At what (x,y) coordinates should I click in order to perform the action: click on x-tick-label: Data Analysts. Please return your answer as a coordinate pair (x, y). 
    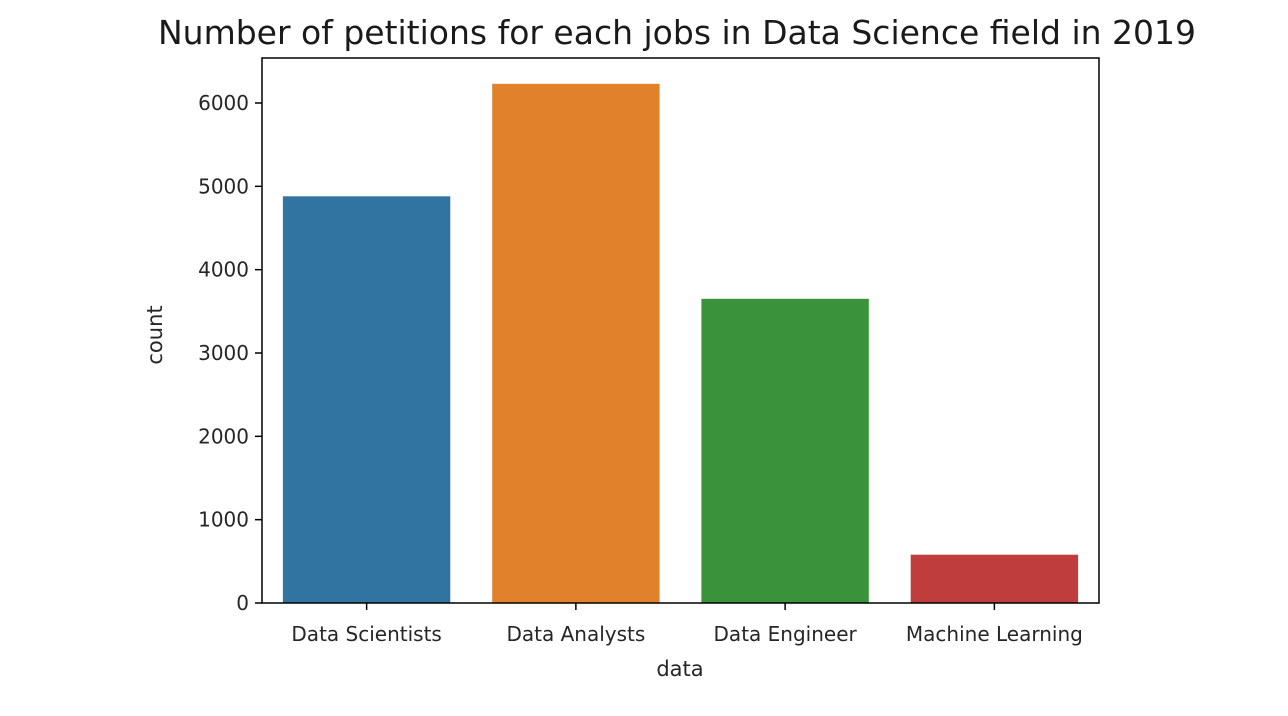
    Looking at the image, I should click on (575, 634).